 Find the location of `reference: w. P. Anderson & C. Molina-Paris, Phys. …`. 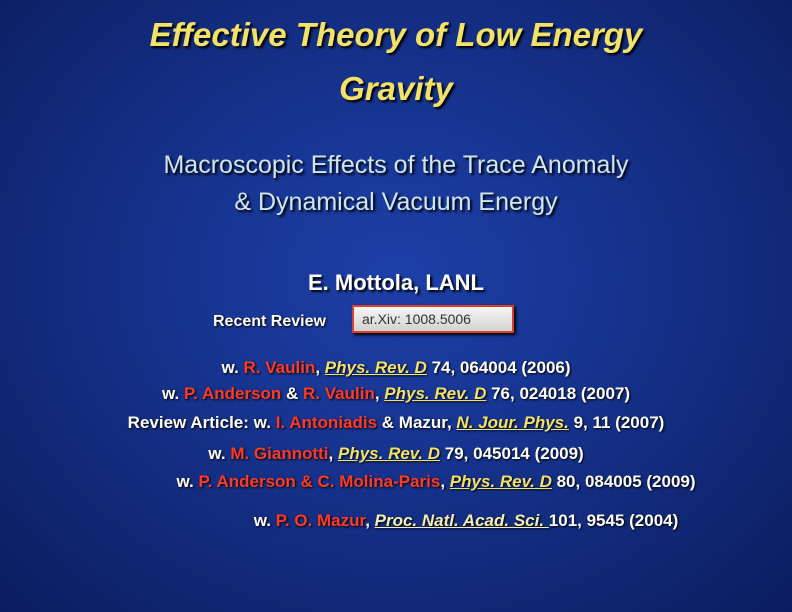

reference: w. P. Anderson & C. Molina-Paris, Phys. … is located at coordinates (436, 482).